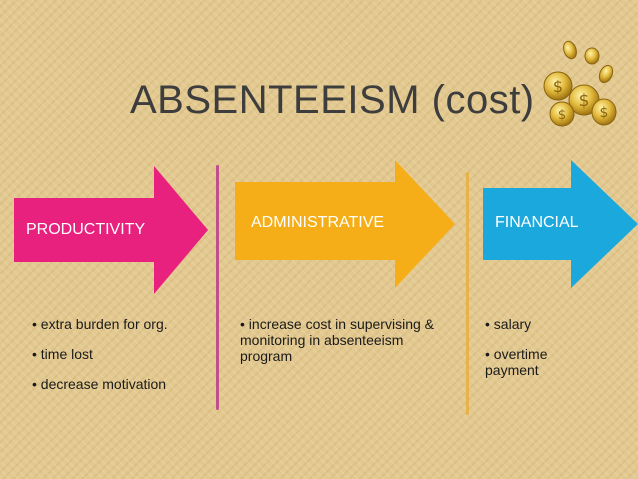 This screenshot has width=638, height=479. Describe the element at coordinates (86, 229) in the screenshot. I see `arrow-label-productivity: PRODUCTIVITY` at that location.